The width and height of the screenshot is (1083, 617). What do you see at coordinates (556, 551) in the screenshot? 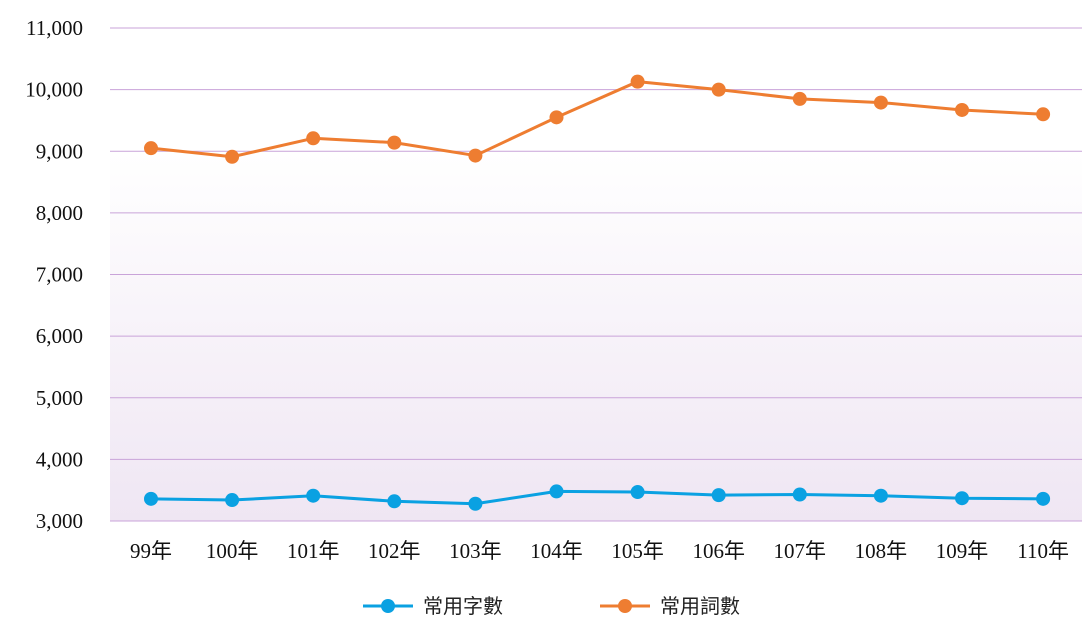
I see `x-tick-label: 104年` at bounding box center [556, 551].